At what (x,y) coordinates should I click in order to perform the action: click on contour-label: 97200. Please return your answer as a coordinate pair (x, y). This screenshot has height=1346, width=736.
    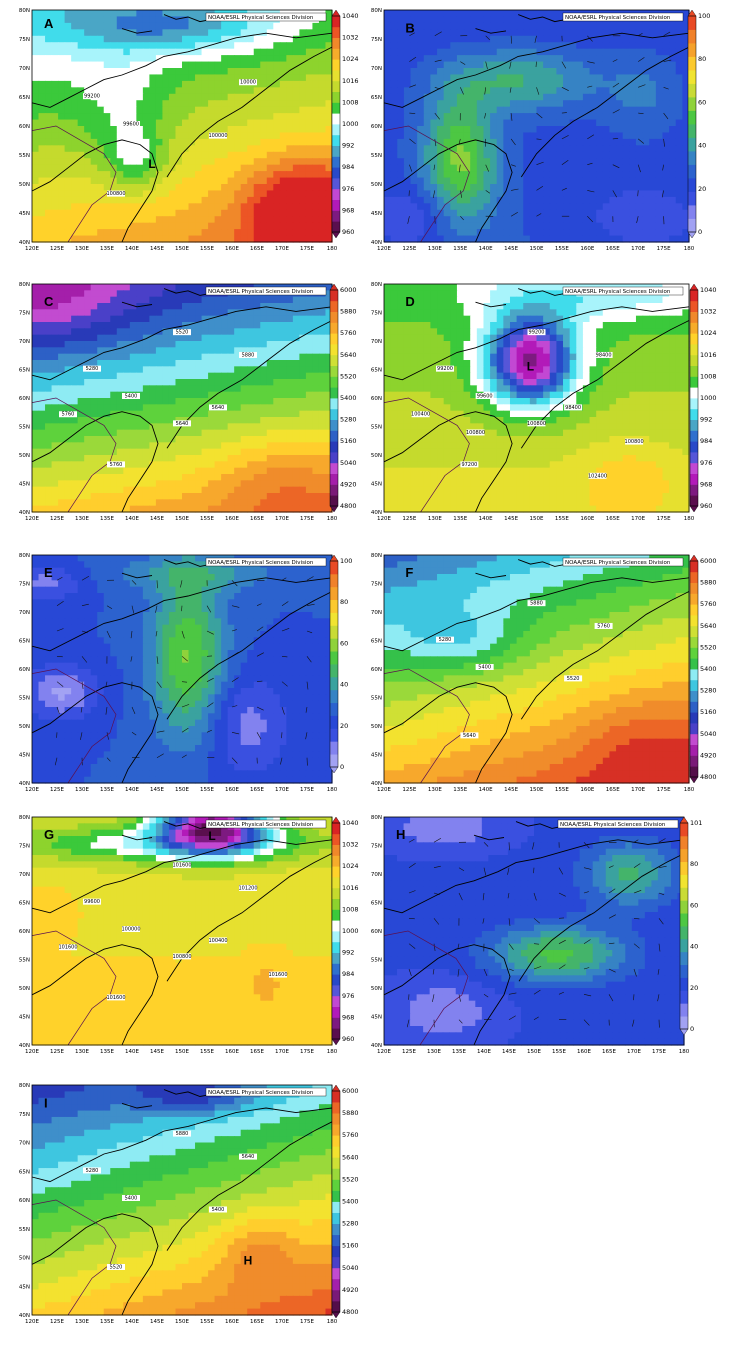
    Looking at the image, I should click on (469, 465).